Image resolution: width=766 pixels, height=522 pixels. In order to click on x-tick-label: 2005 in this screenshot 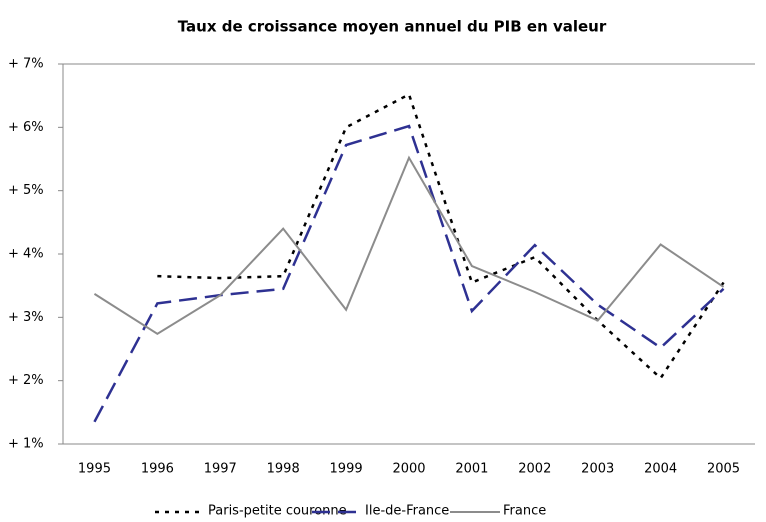, I will do `click(723, 469)`.